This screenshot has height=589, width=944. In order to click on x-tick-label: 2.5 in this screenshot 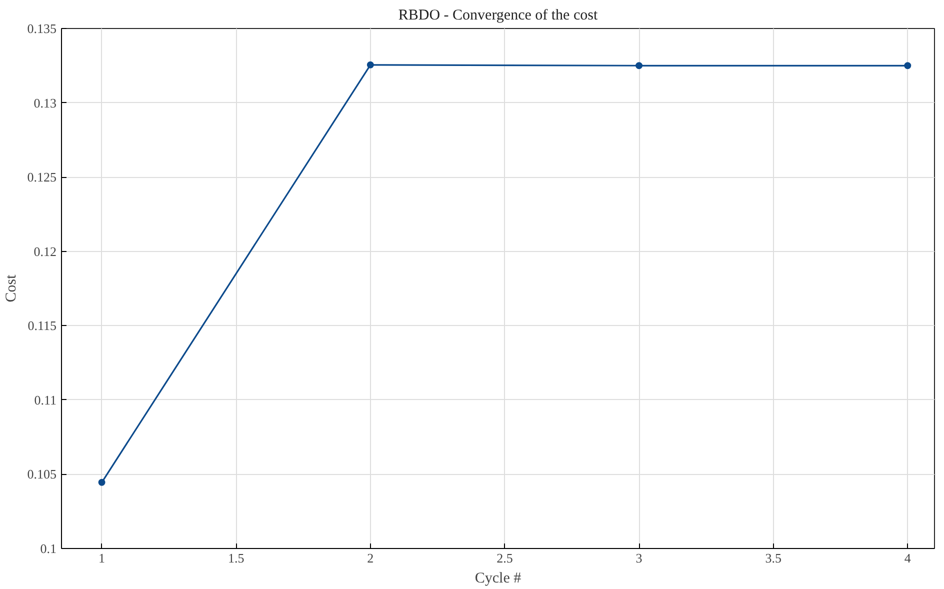, I will do `click(504, 558)`.